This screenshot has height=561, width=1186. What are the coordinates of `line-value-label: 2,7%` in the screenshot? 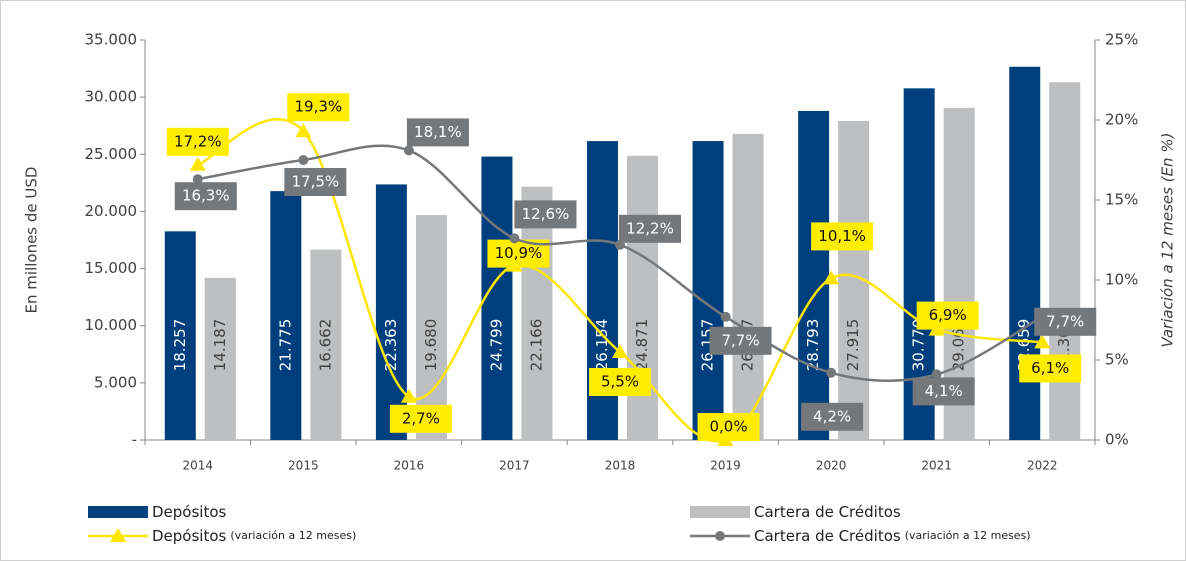 It's located at (421, 418).